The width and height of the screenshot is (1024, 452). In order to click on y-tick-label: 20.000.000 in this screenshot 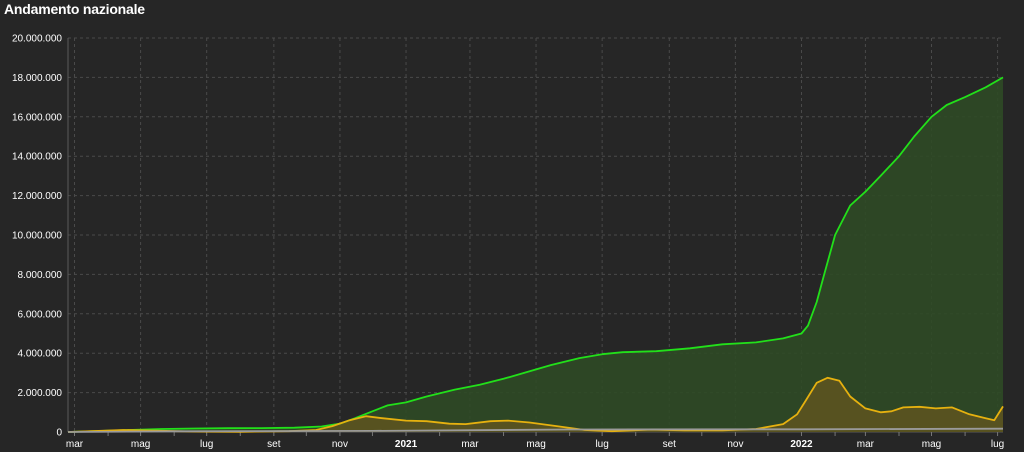, I will do `click(37, 39)`.